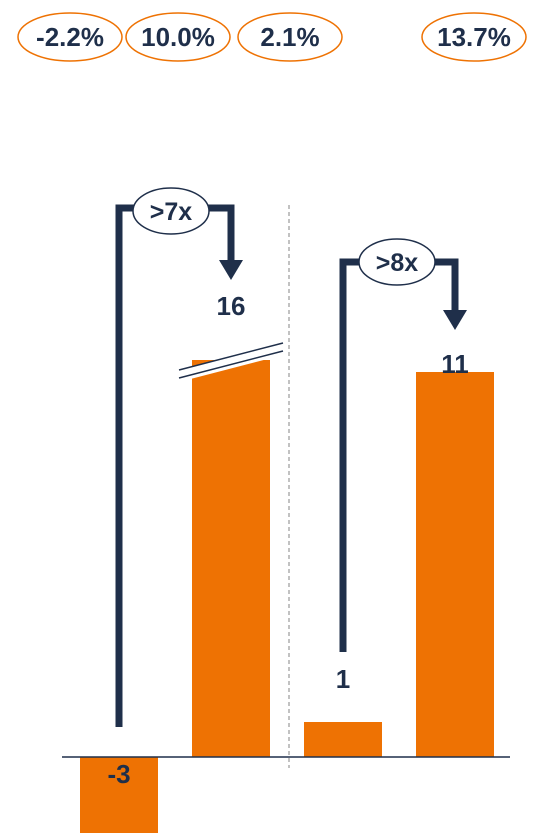 This screenshot has height=833, width=534. I want to click on value-label: 11, so click(455, 364).